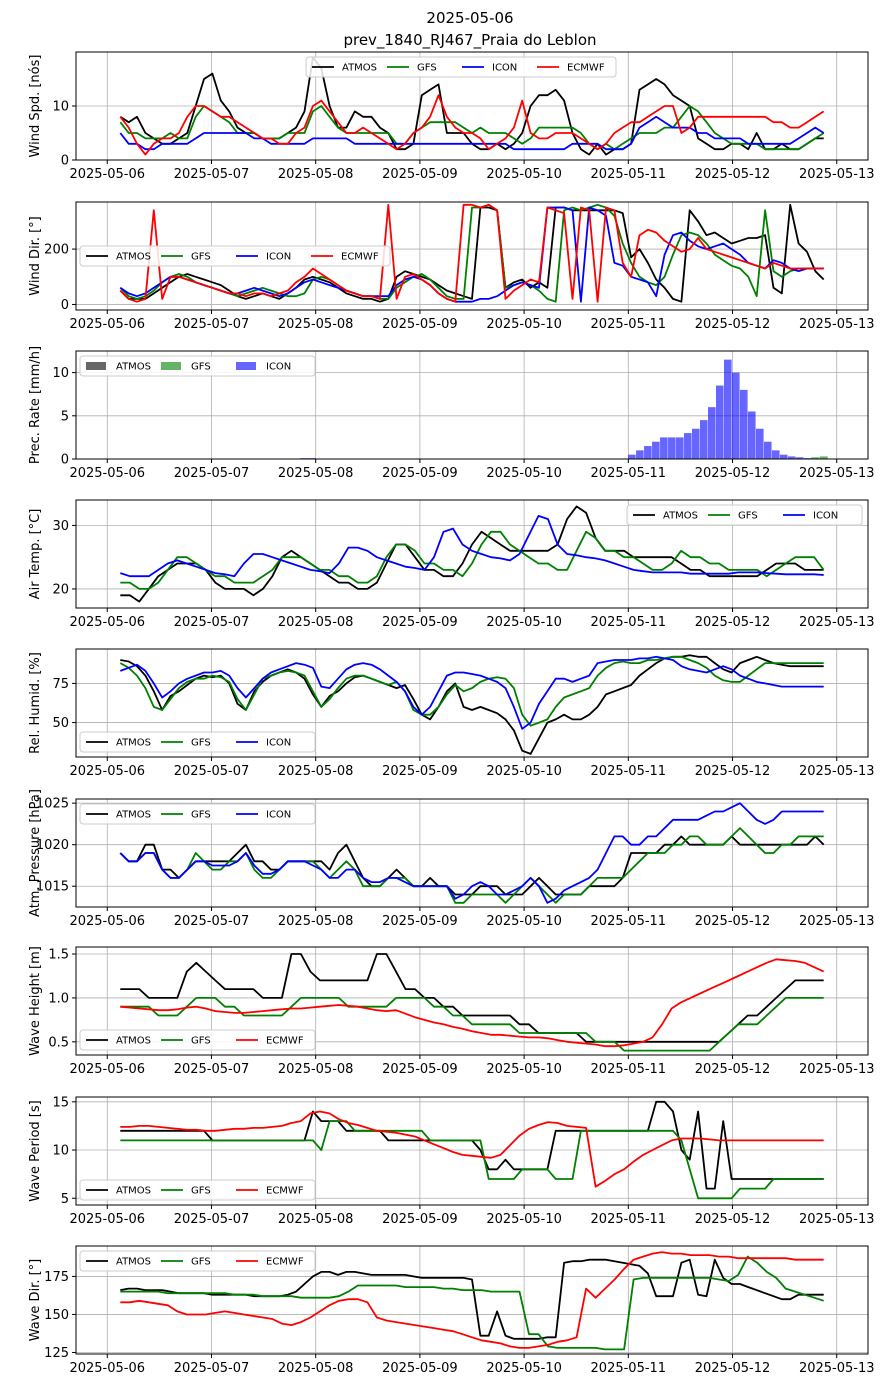  Describe the element at coordinates (56, 1315) in the screenshot. I see `y-tick-label: 150` at that location.